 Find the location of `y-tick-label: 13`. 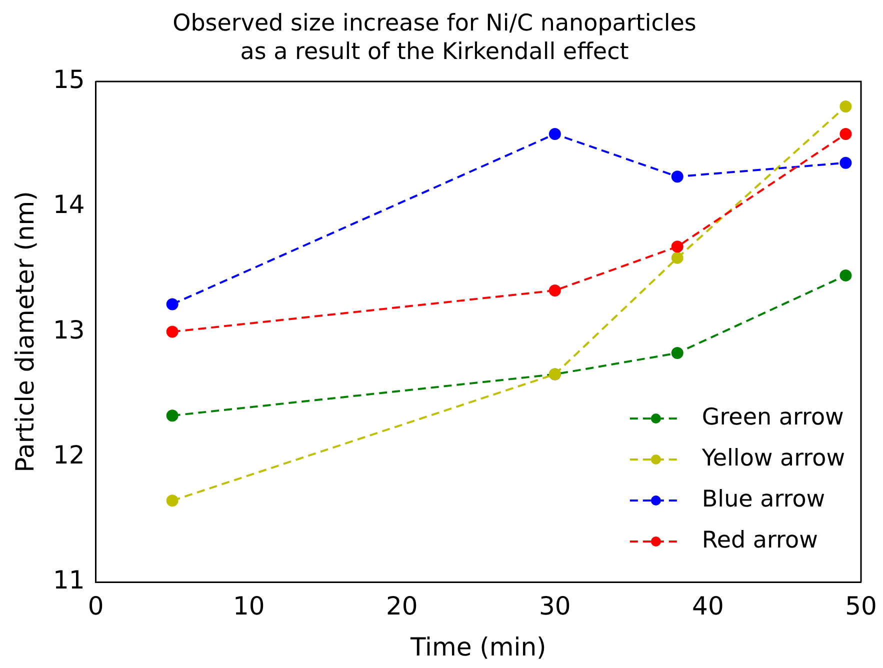

y-tick-label: 13 is located at coordinates (69, 329).